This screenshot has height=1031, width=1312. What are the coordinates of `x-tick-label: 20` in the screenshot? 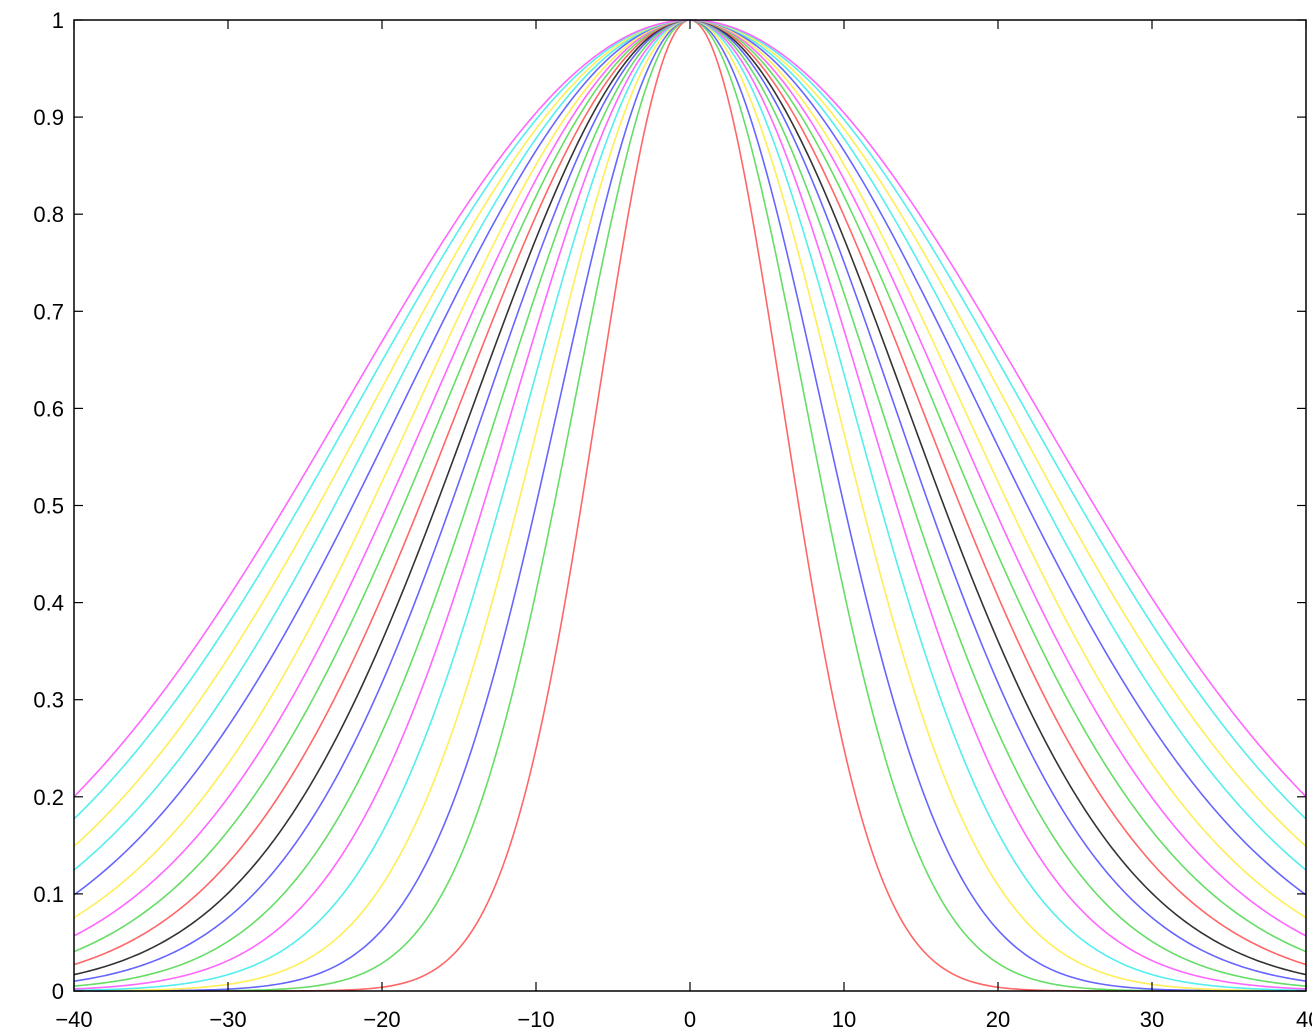 It's located at (998, 1019).